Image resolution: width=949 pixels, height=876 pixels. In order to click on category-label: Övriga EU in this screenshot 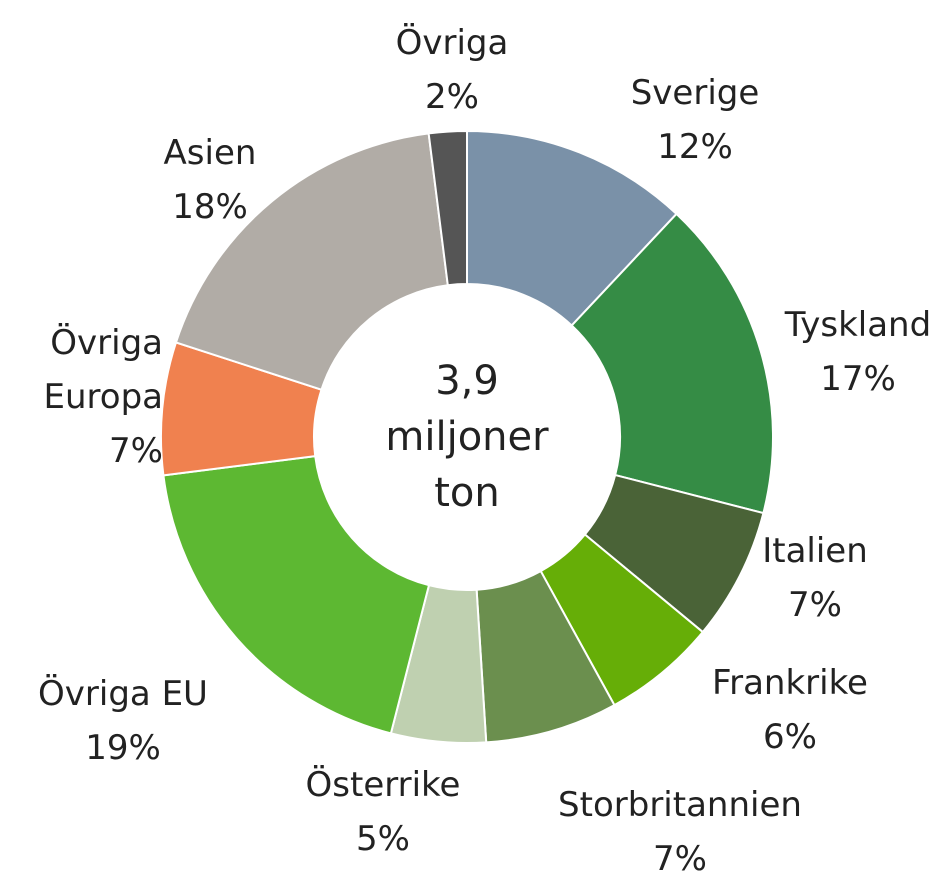, I will do `click(123, 694)`.